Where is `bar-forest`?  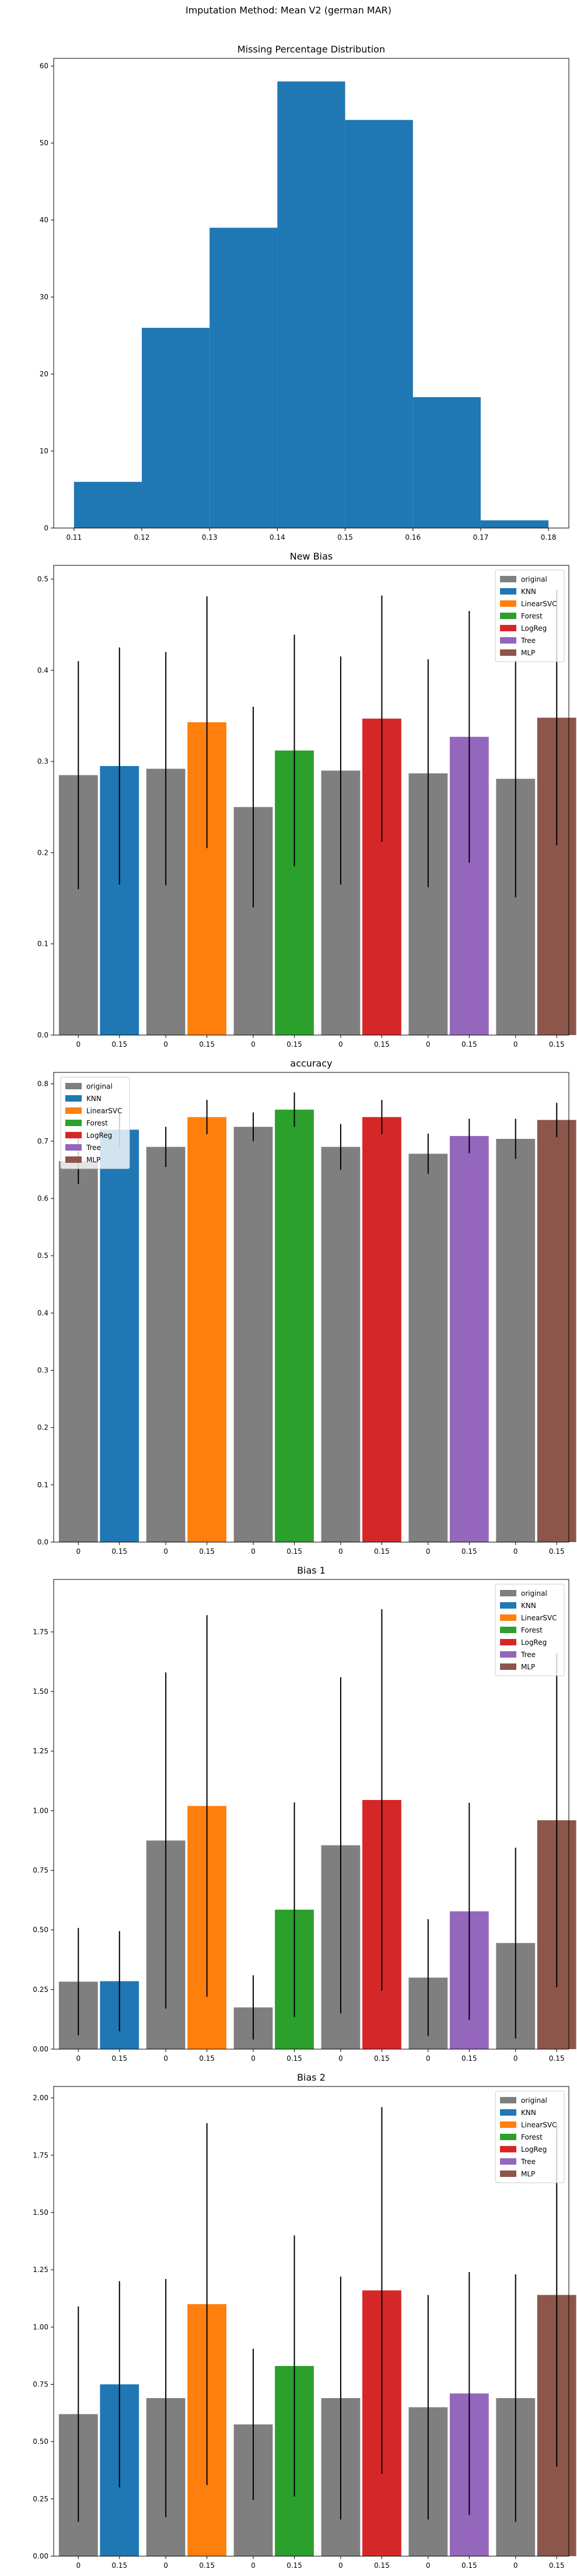 bar-forest is located at coordinates (294, 1325).